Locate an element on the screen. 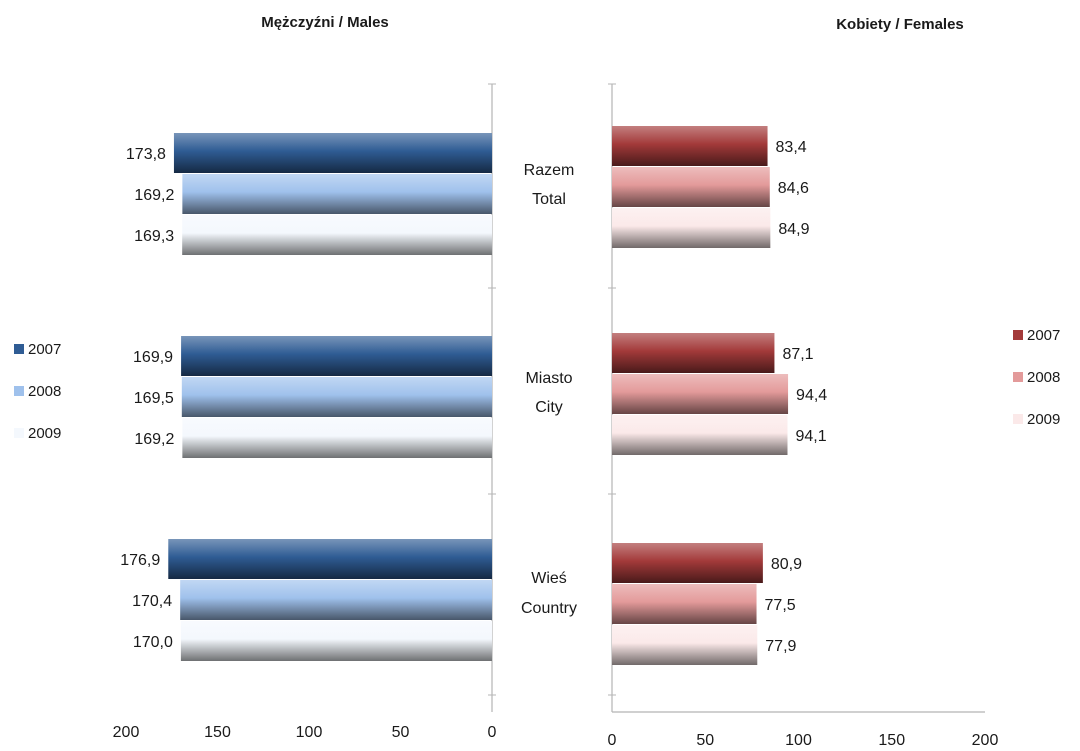 The height and width of the screenshot is (751, 1080). females-x-tick-label: 0 is located at coordinates (612, 740).